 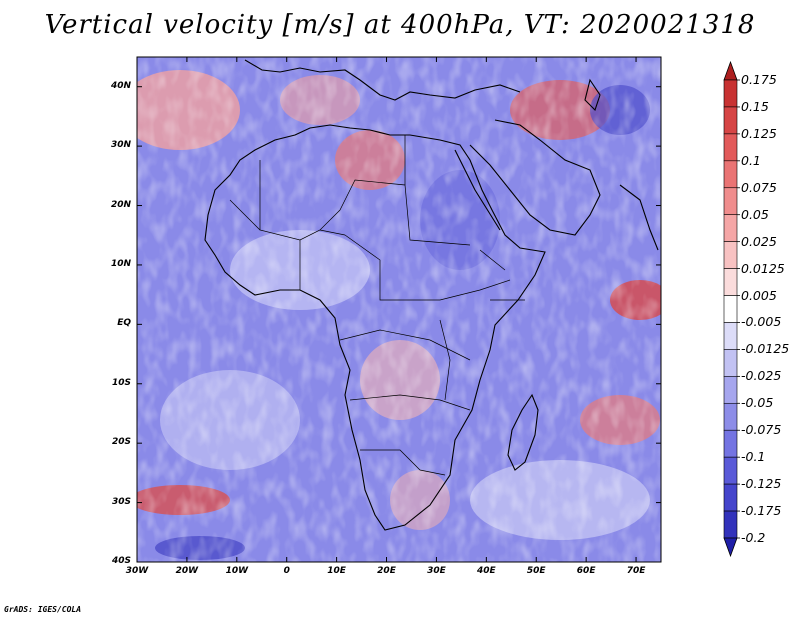 I want to click on colorbar-level-label: 0.0125, so click(x=763, y=268).